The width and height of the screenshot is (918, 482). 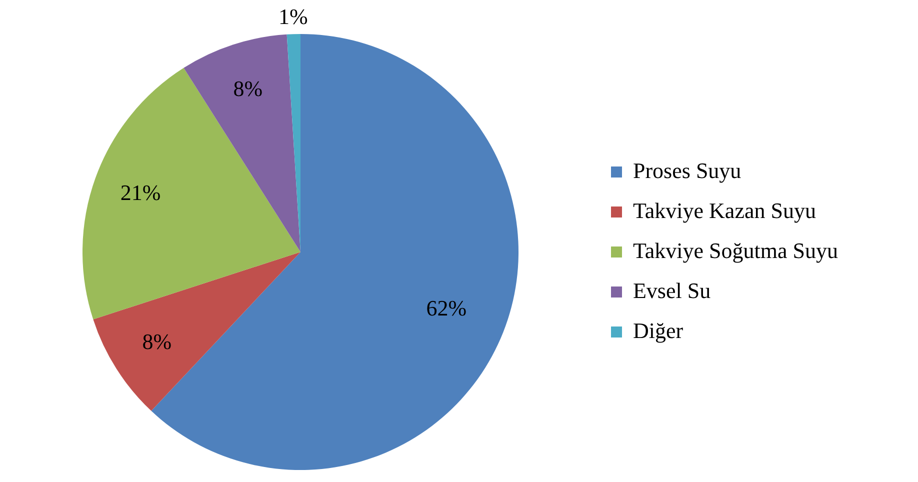 I want to click on legend-label: Evsel Su, so click(x=671, y=290).